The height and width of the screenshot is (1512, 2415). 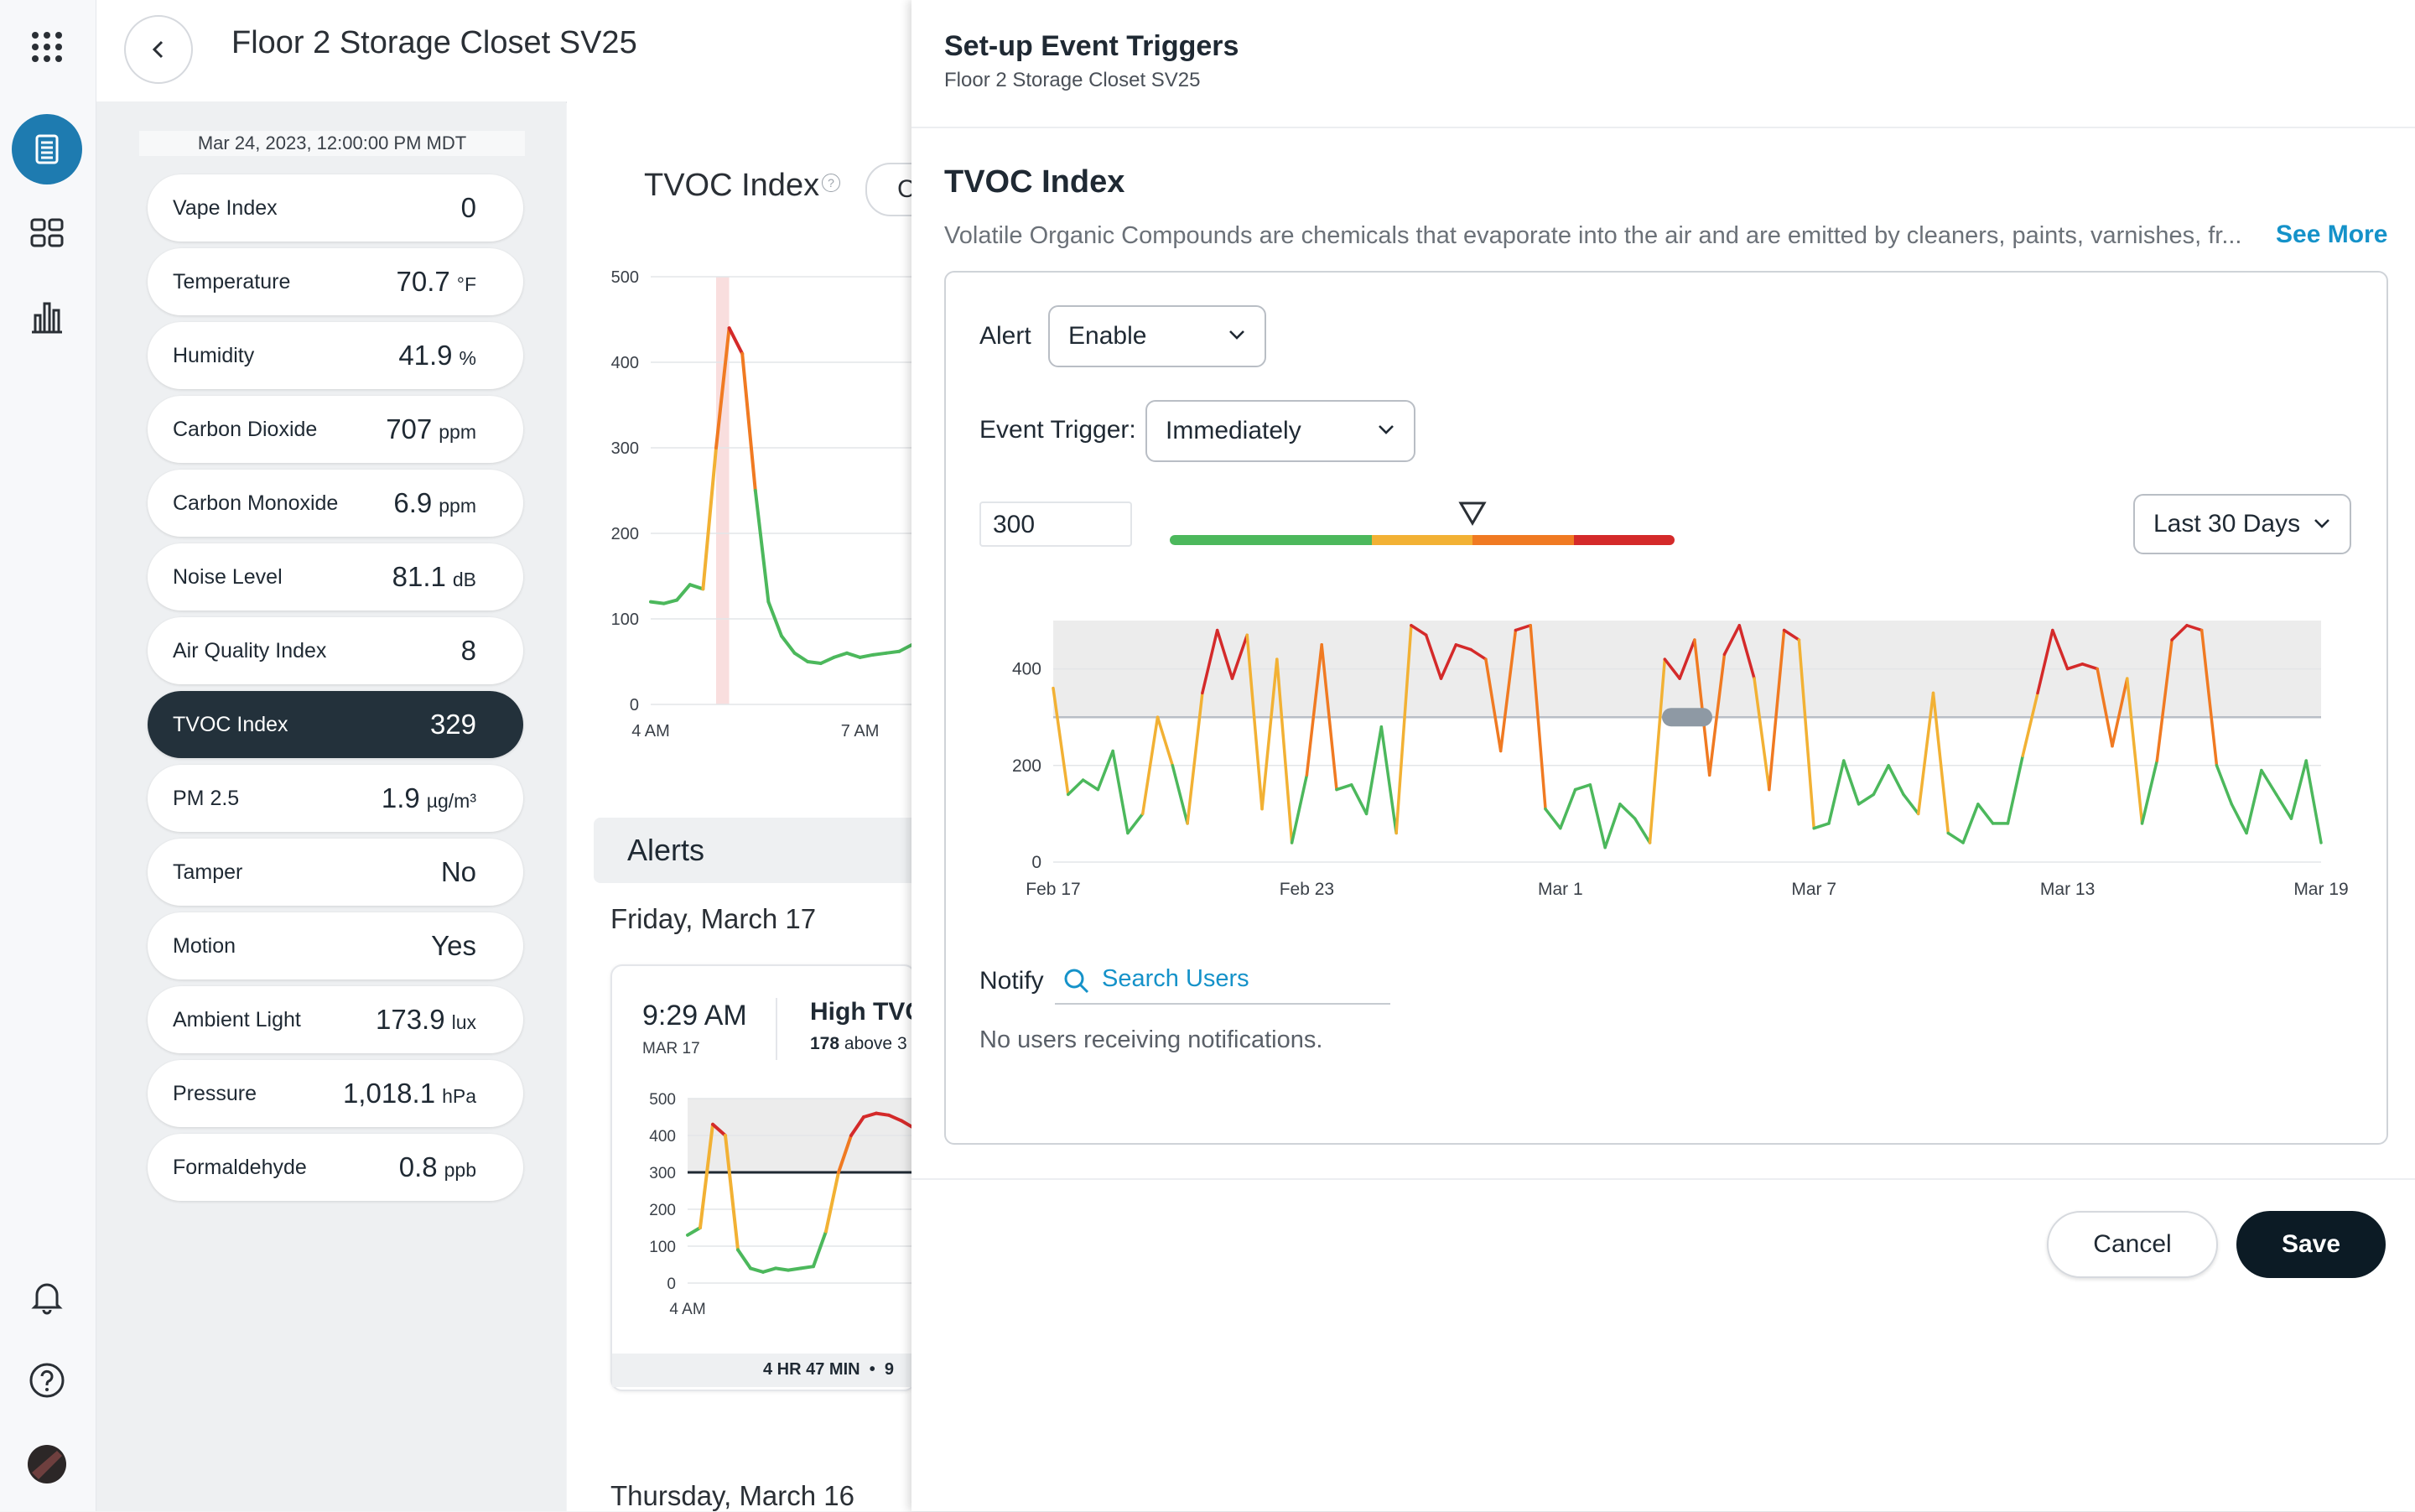 I want to click on alert-footer, so click(x=763, y=1370).